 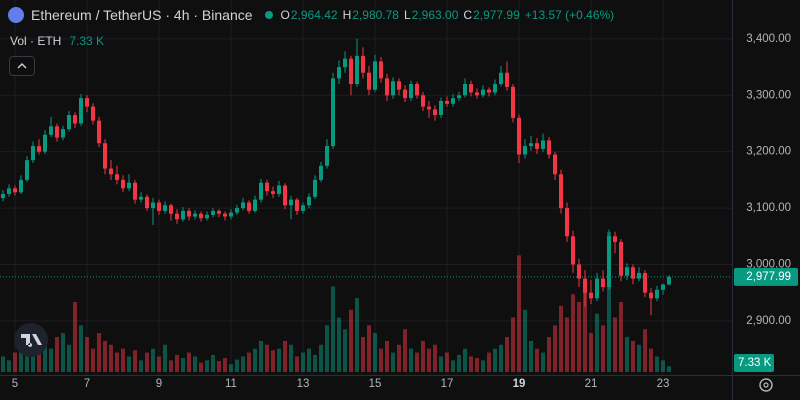 What do you see at coordinates (371, 15) in the screenshot?
I see `ohlc-field: H2,980.78` at bounding box center [371, 15].